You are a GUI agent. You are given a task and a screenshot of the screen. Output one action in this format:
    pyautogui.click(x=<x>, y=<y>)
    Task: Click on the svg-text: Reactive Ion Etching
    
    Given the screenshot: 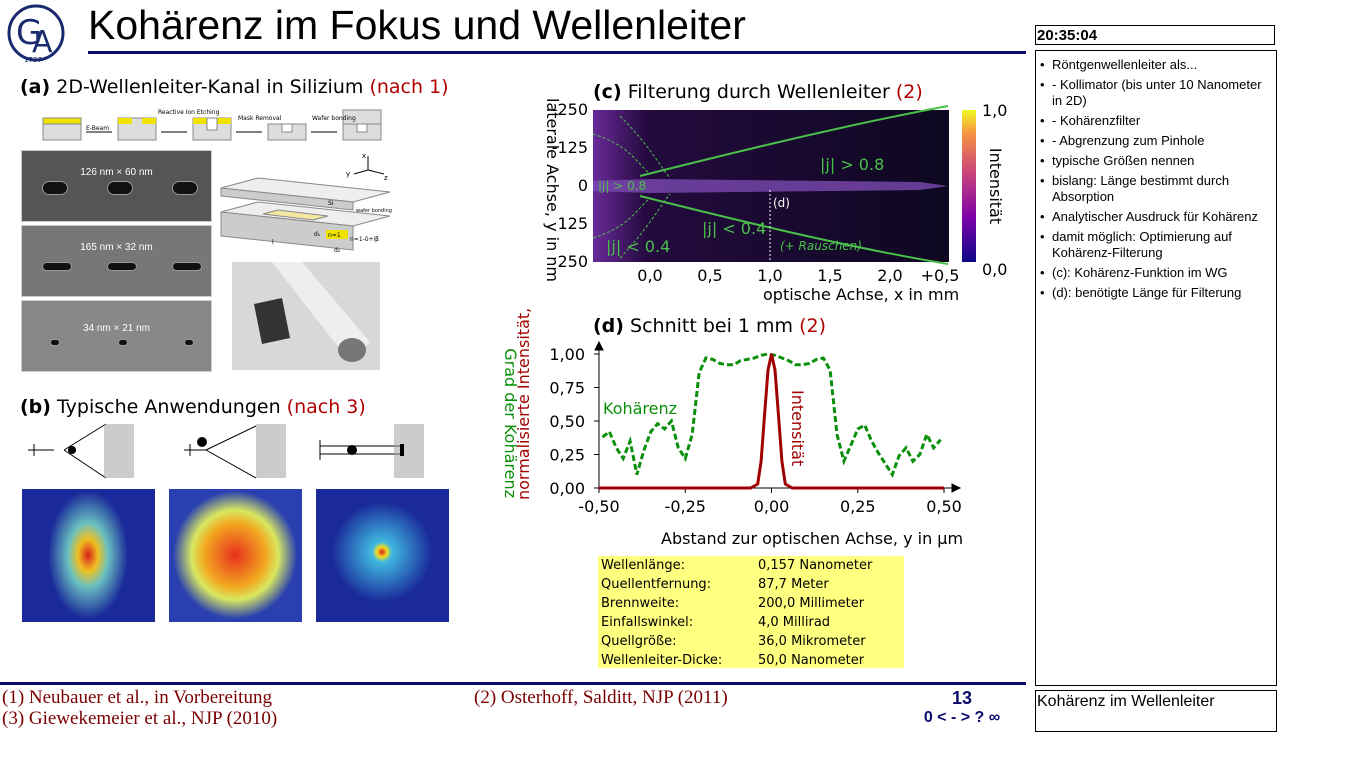 What is the action you would take?
    pyautogui.click(x=189, y=112)
    